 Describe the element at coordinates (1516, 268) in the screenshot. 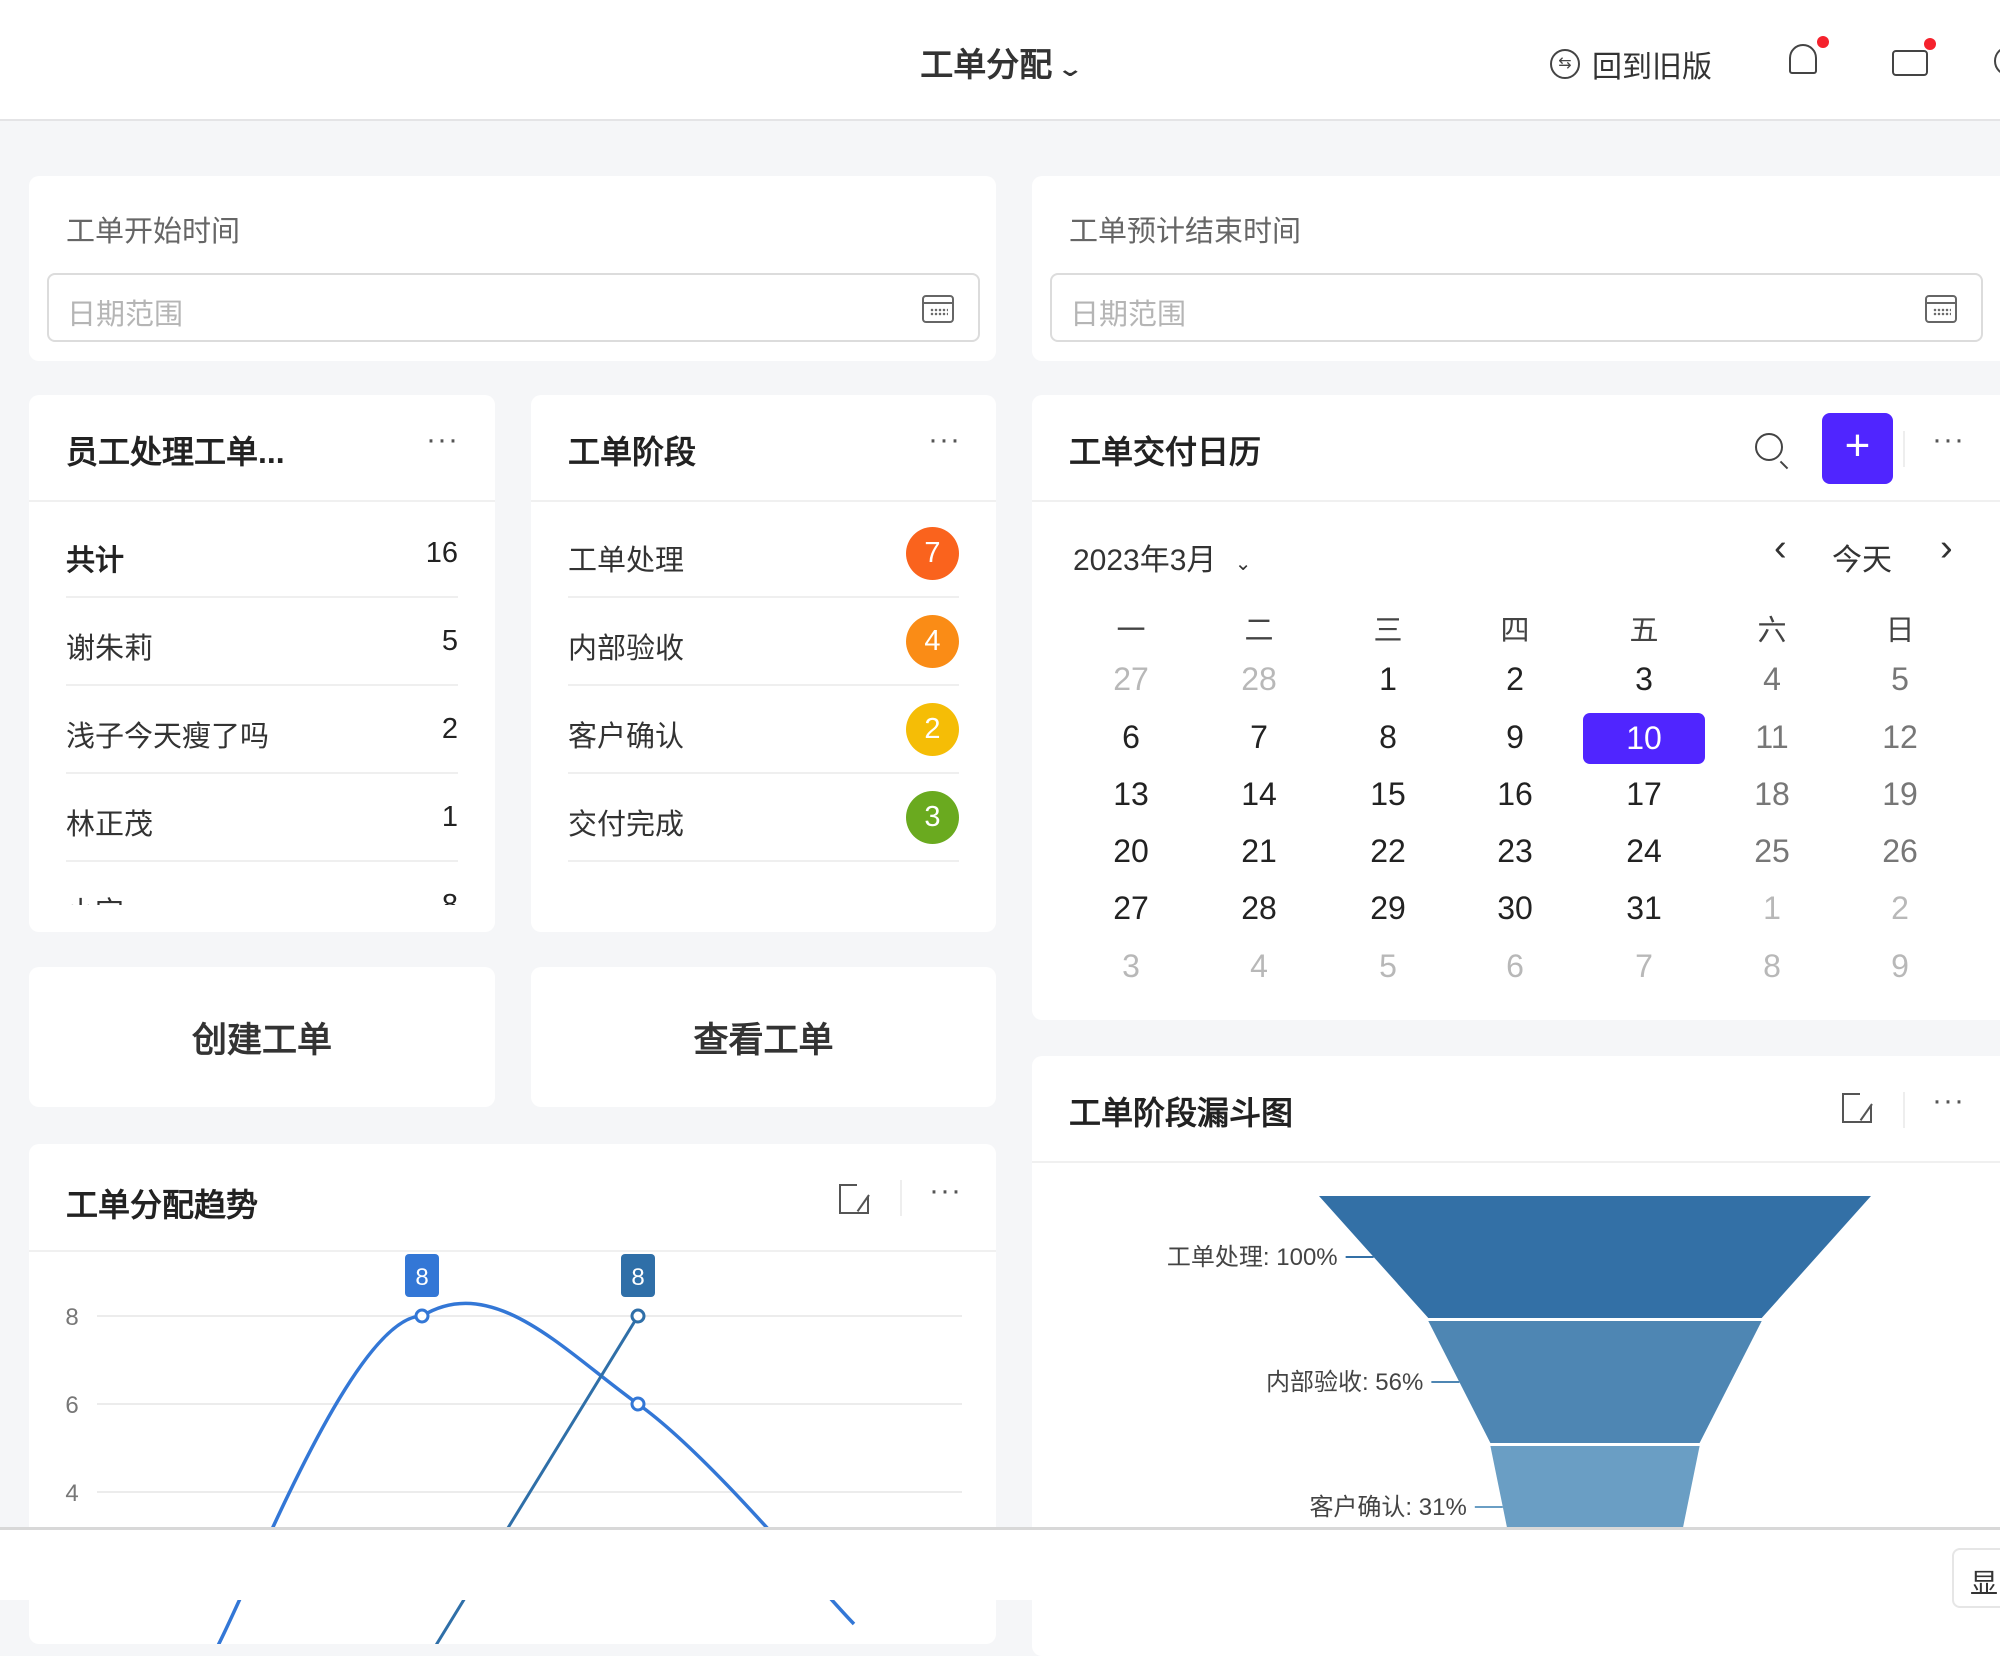

I see `end-time-filter-card: 工单预计结束时间 日期范围` at that location.